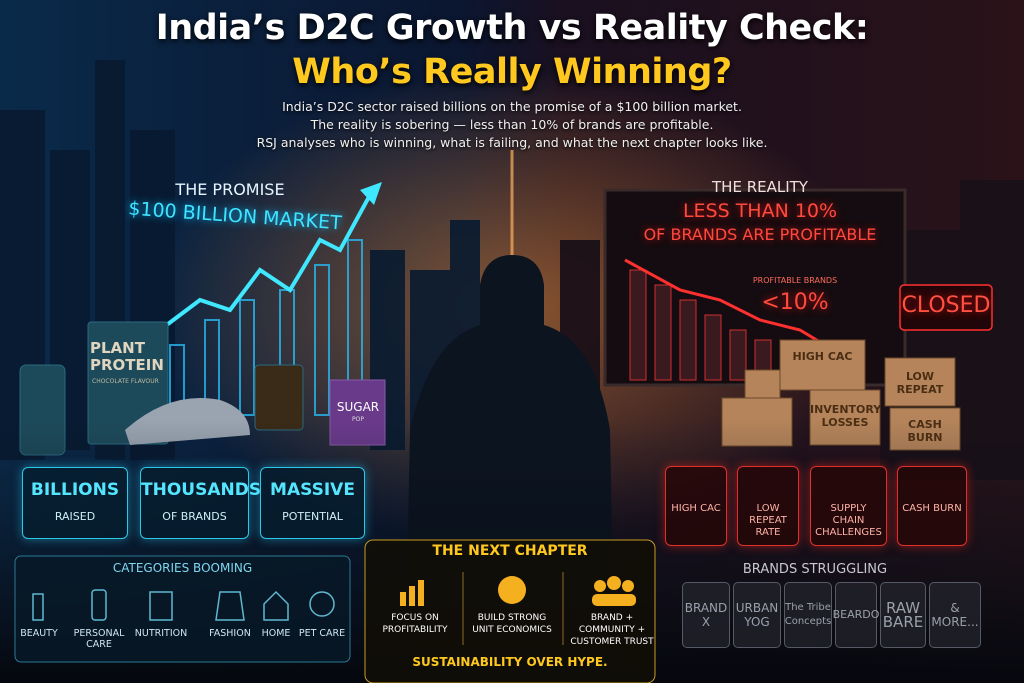 This screenshot has width=1024, height=683. I want to click on product-label: PLANT PROTEIN, so click(127, 356).